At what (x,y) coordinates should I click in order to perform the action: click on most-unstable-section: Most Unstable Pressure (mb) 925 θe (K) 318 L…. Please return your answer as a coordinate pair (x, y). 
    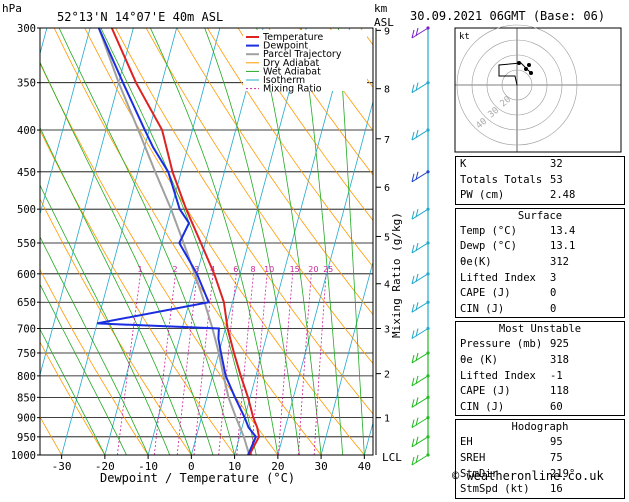
    Looking at the image, I should click on (540, 369).